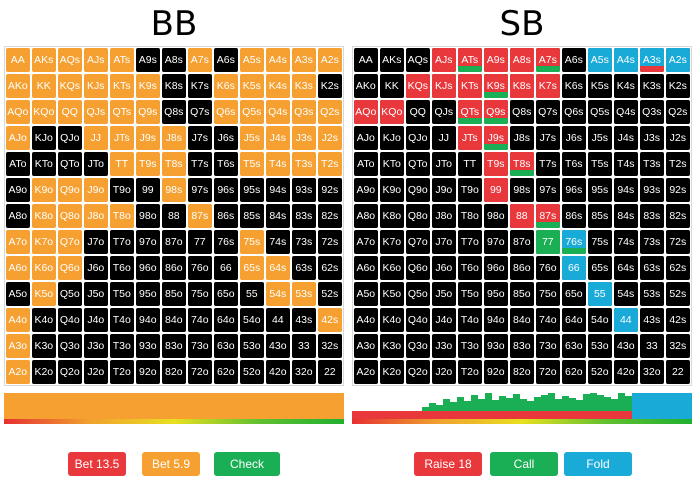 The image size is (700, 480). What do you see at coordinates (574, 320) in the screenshot?
I see `hand-cell-64o: 64o` at bounding box center [574, 320].